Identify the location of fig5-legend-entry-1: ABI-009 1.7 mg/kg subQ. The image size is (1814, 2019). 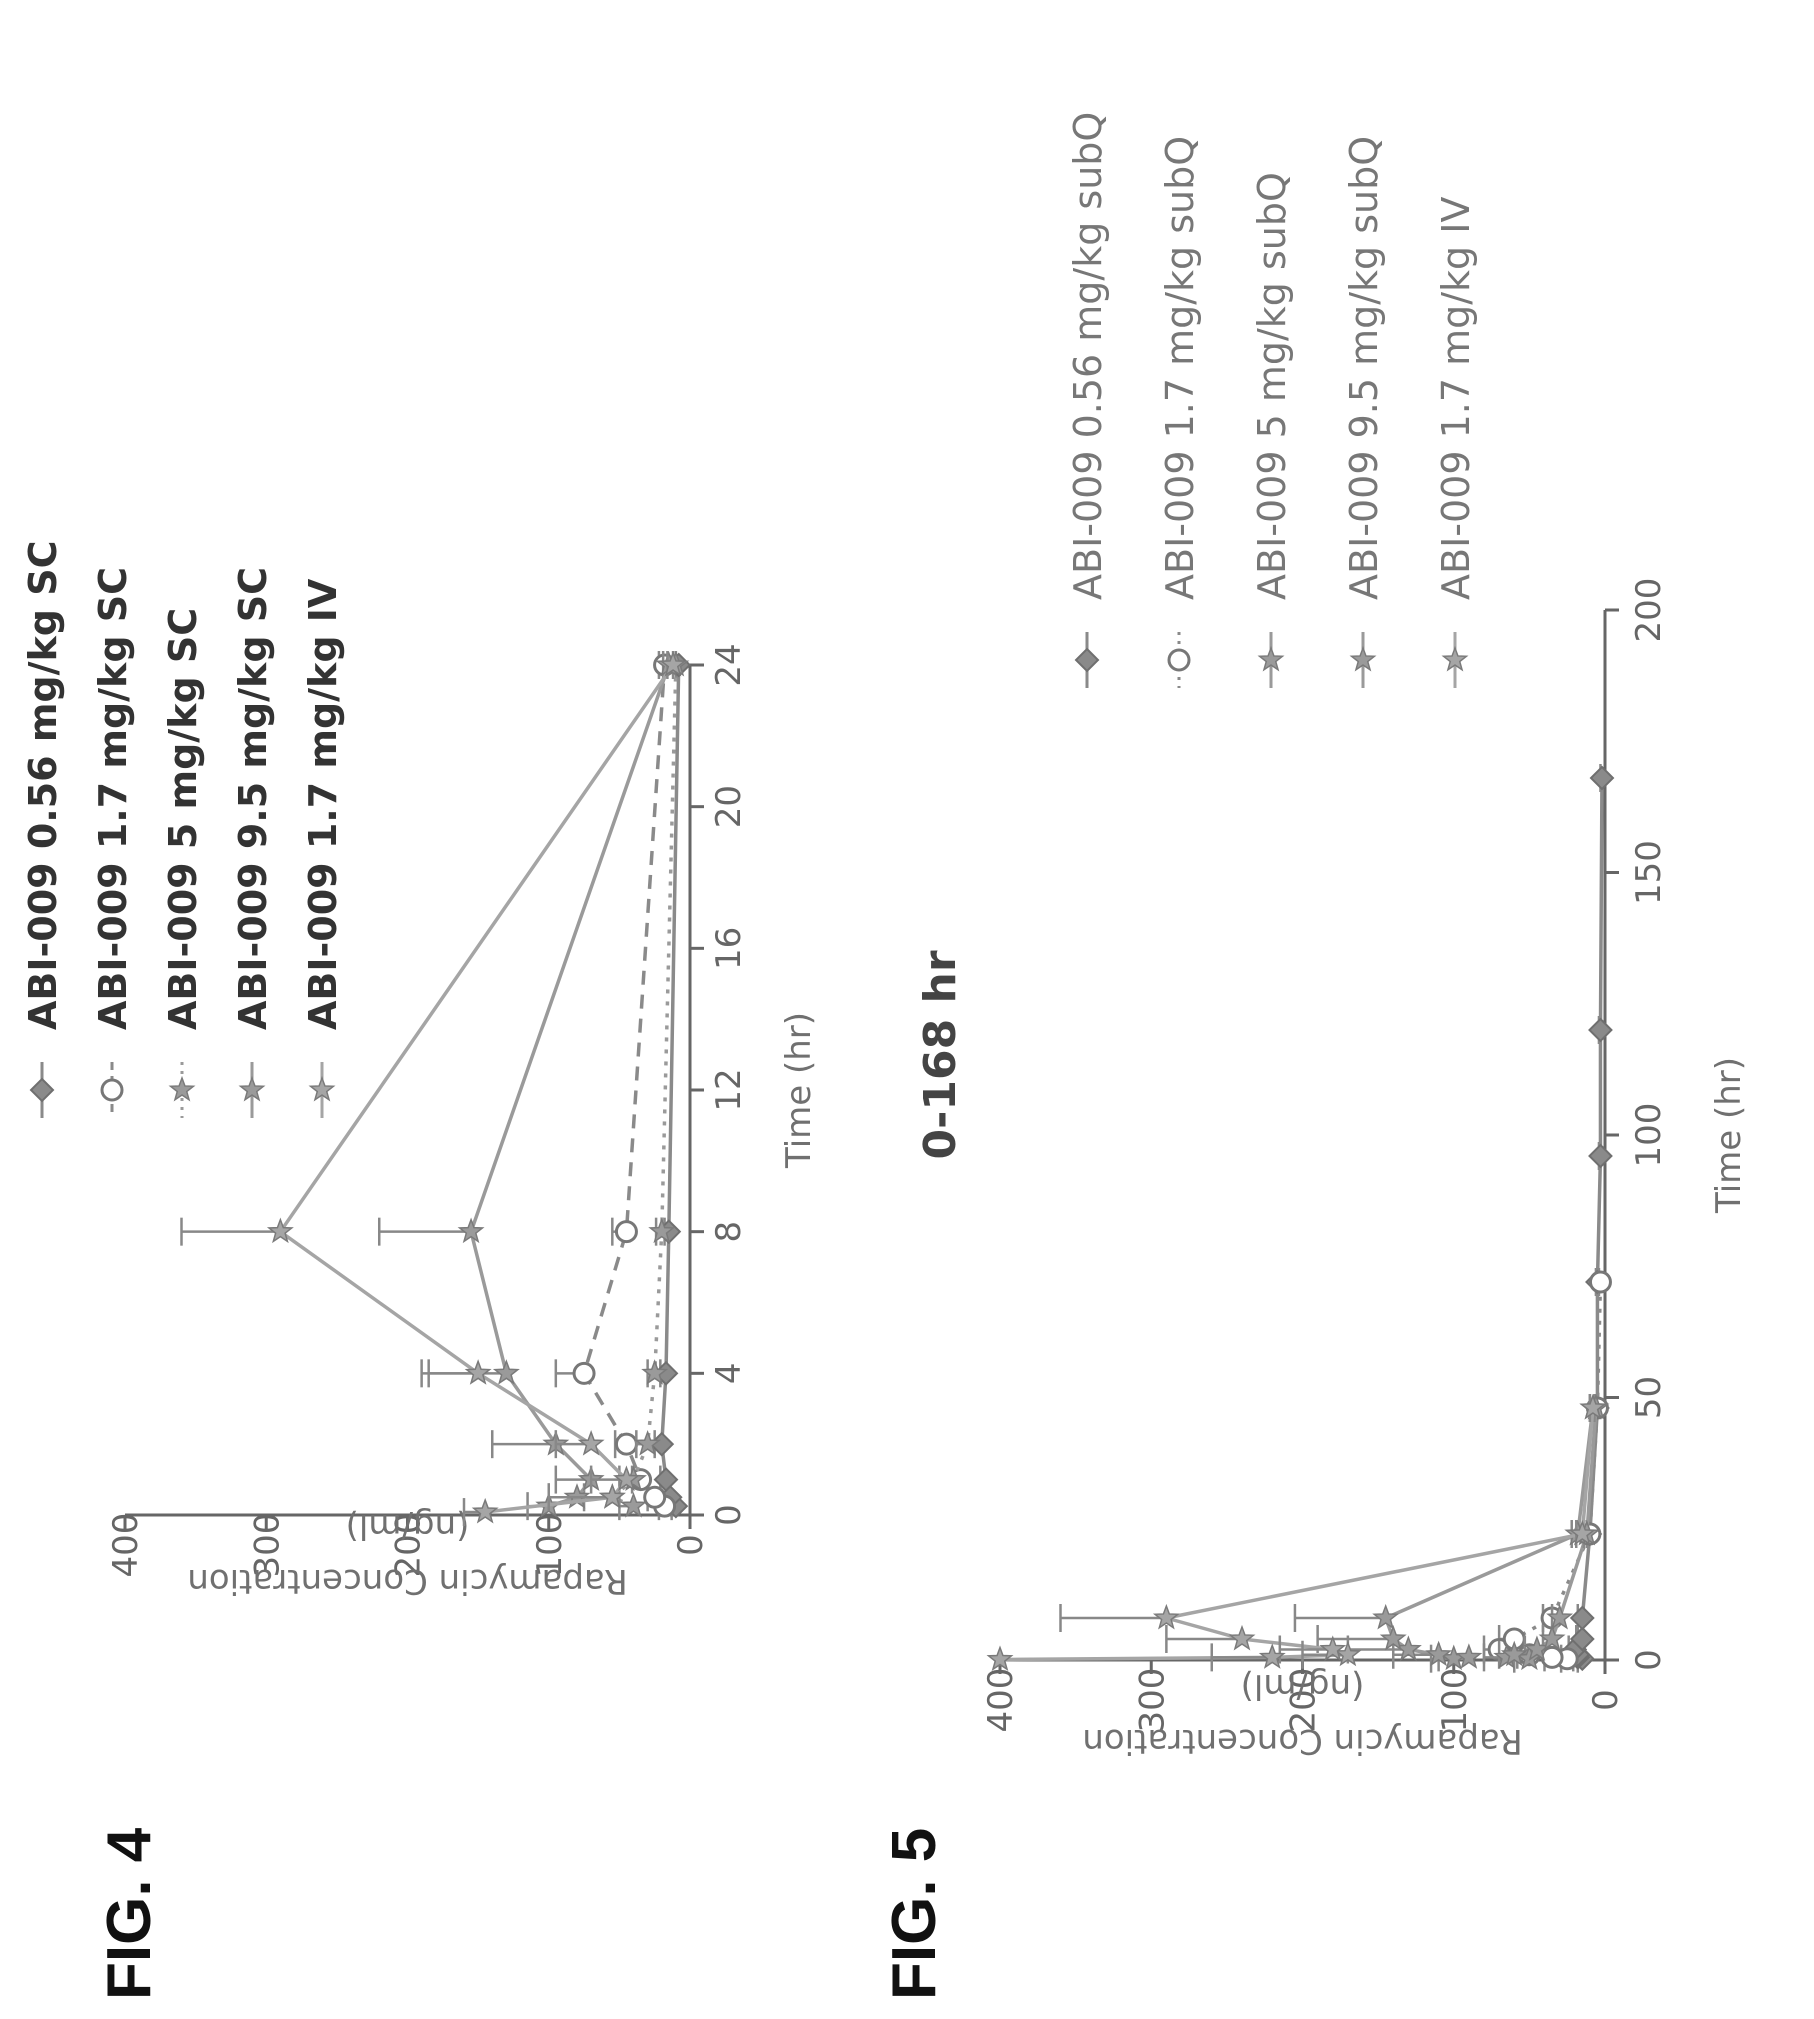
(1180, 412).